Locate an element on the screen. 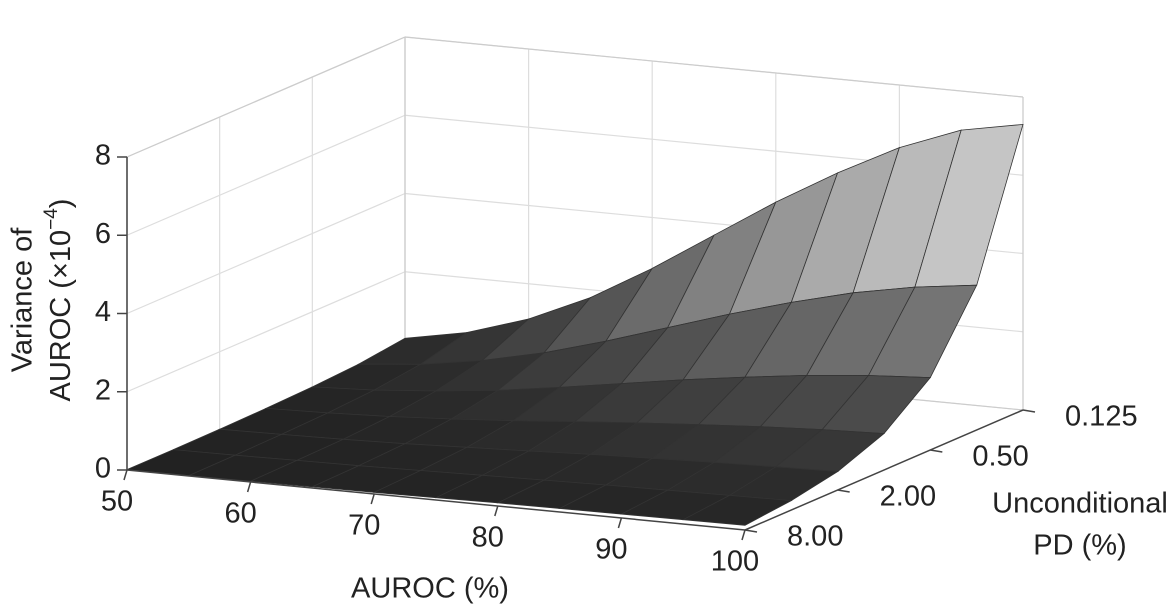 The image size is (1168, 611). z-axis-label: Variance of AUROC (×10−4) is located at coordinates (42, 300).